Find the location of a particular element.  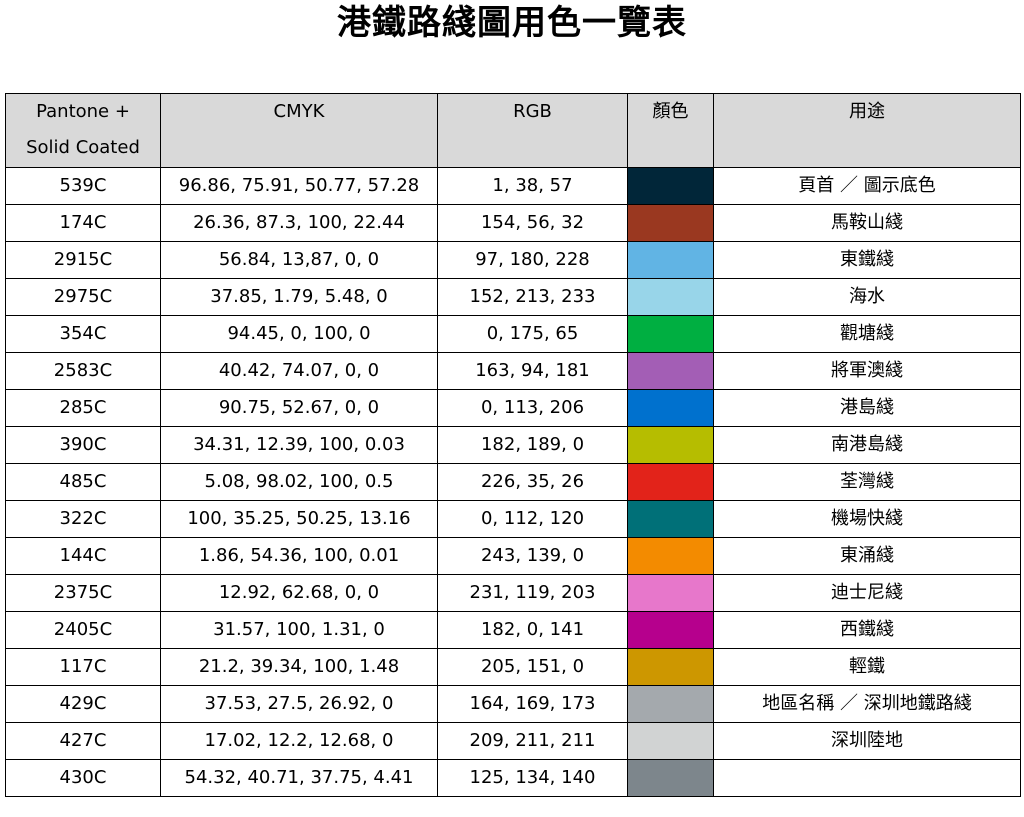

rgb-cell: 0, 175, 65 is located at coordinates (532, 334).